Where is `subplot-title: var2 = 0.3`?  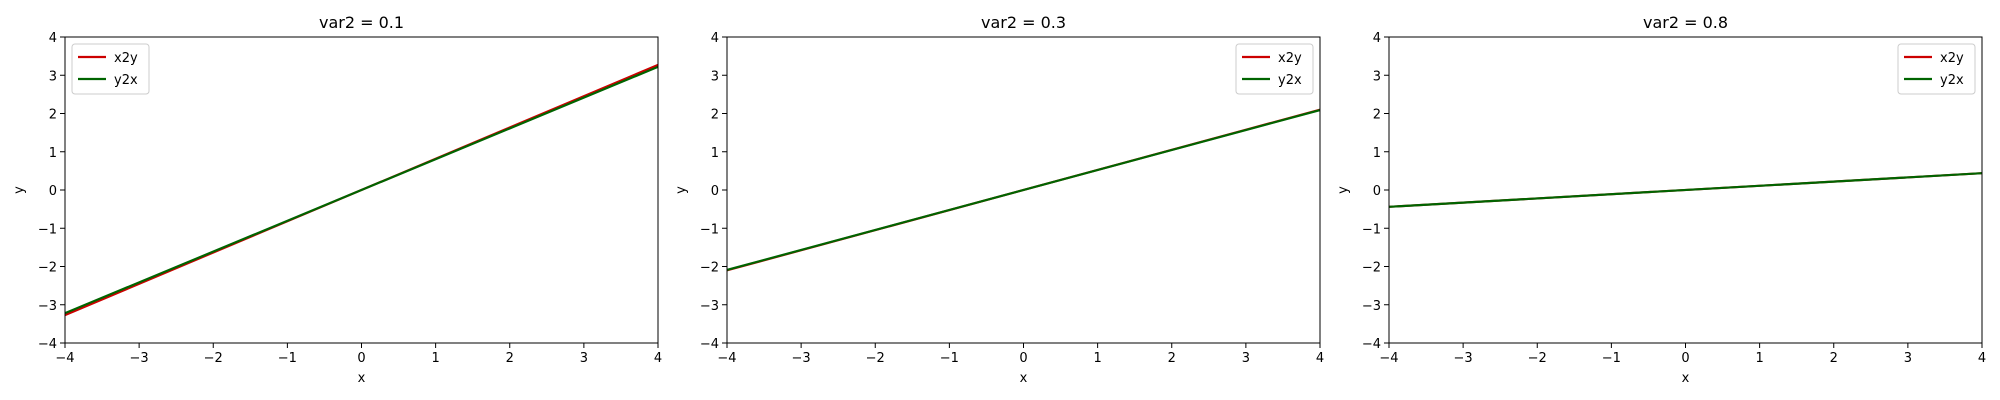
subplot-title: var2 = 0.3 is located at coordinates (1023, 22).